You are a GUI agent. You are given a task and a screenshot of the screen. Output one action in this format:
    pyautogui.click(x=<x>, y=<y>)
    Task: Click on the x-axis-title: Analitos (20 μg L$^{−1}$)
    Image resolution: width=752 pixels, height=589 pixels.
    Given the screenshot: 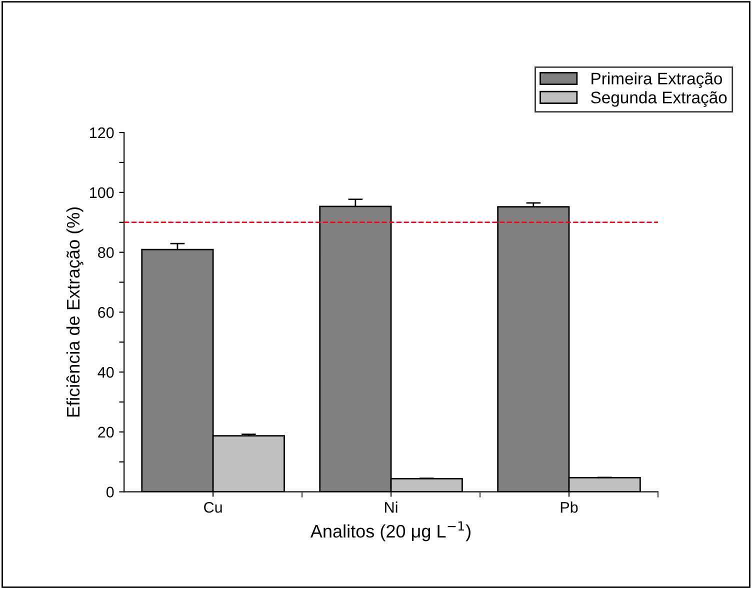 What is the action you would take?
    pyautogui.click(x=390, y=531)
    